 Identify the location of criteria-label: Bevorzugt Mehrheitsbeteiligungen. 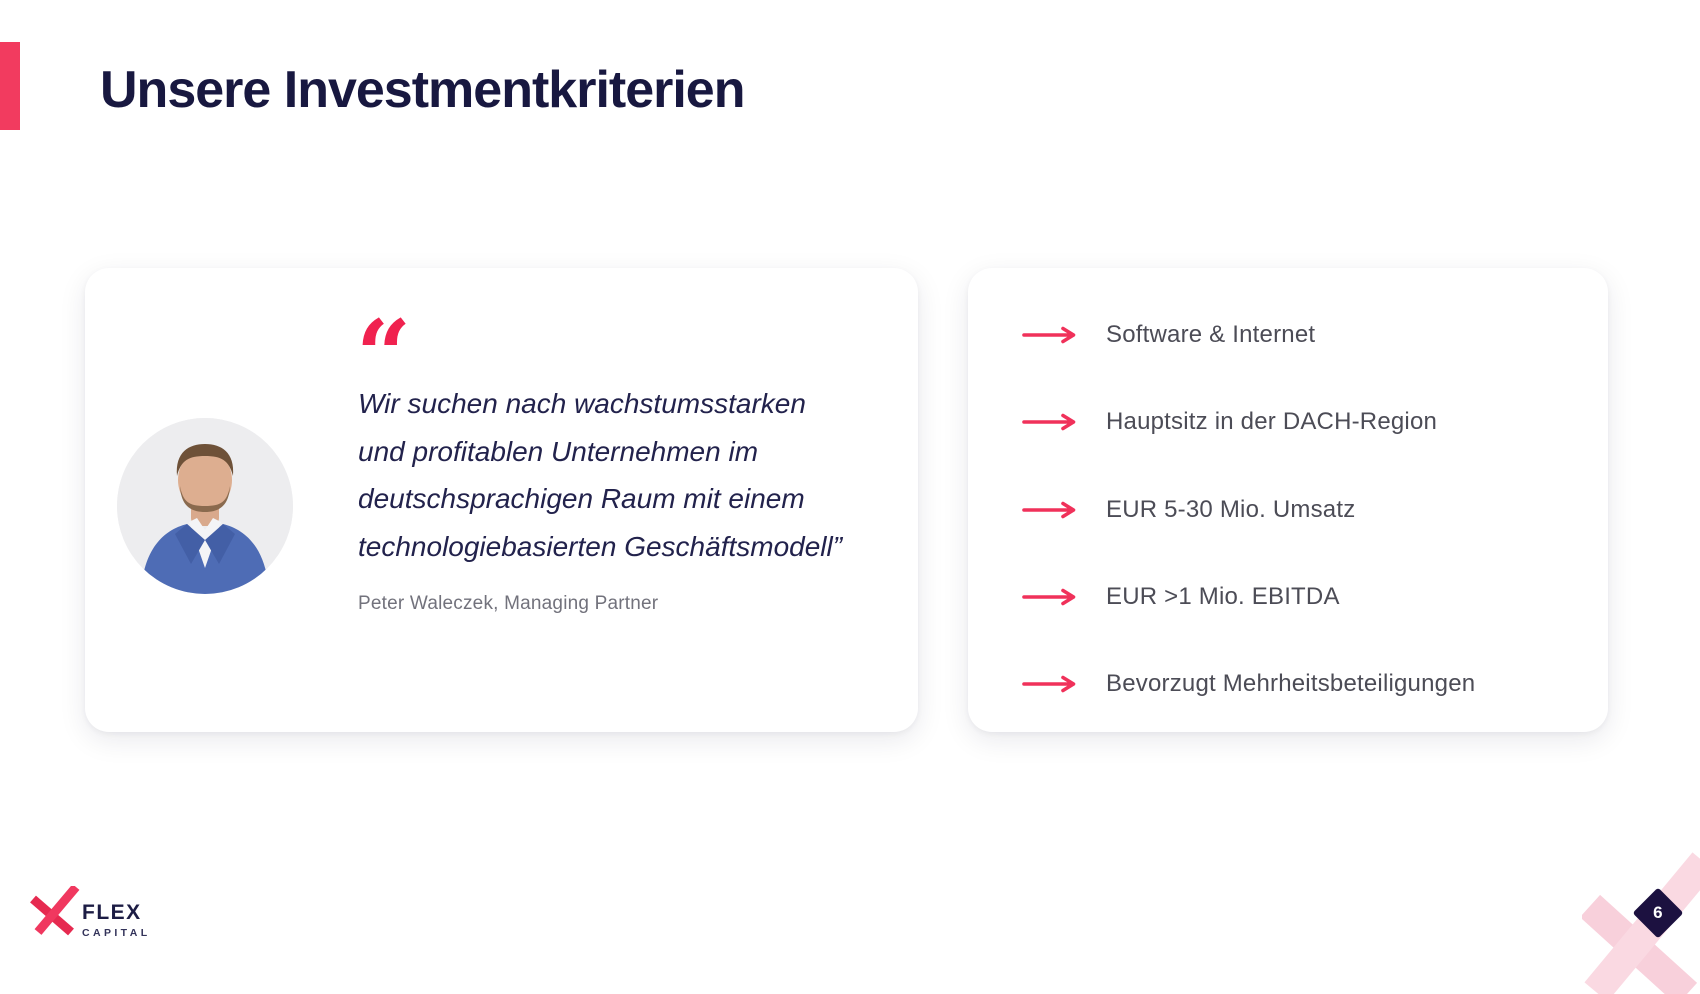
(1291, 683).